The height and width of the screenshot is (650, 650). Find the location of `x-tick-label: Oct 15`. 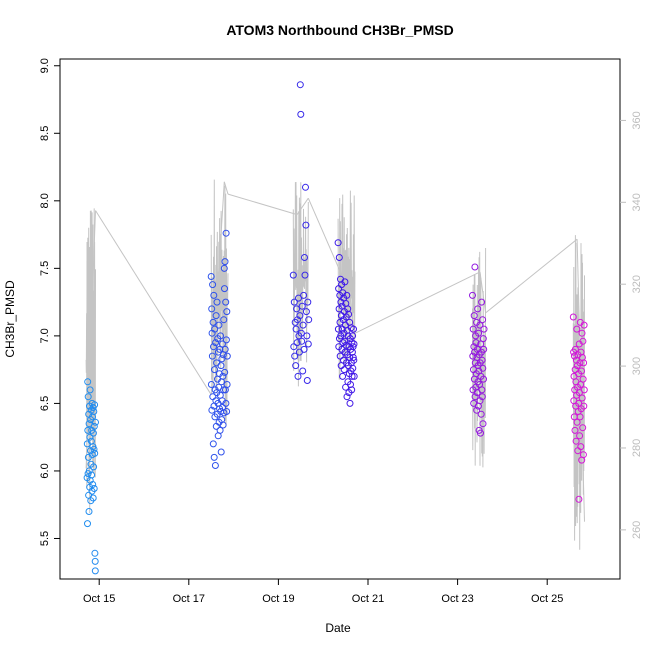

x-tick-label: Oct 15 is located at coordinates (99, 599).